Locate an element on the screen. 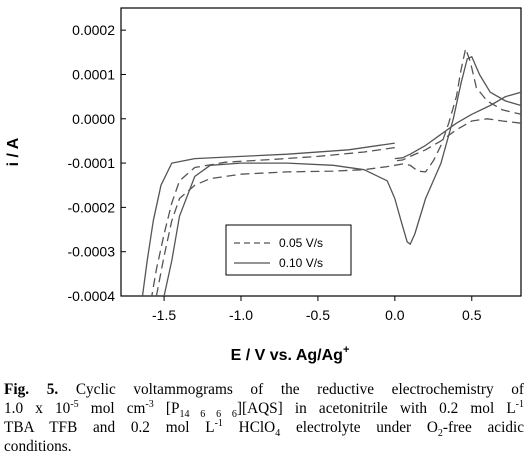 Image resolution: width=528 pixels, height=475 pixels. caption-text: [P is located at coordinates (166, 408).